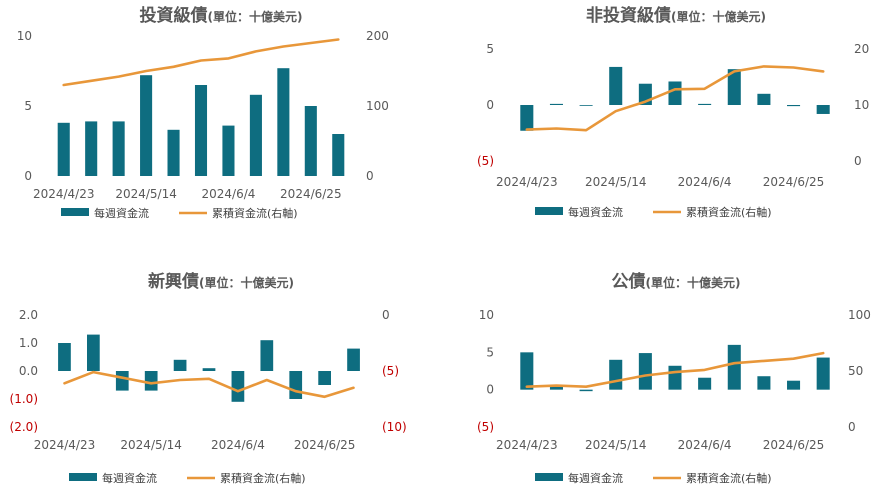 The width and height of the screenshot is (885, 494). Describe the element at coordinates (174, 15) in the screenshot. I see `chart-title-main: 投資級債` at that location.